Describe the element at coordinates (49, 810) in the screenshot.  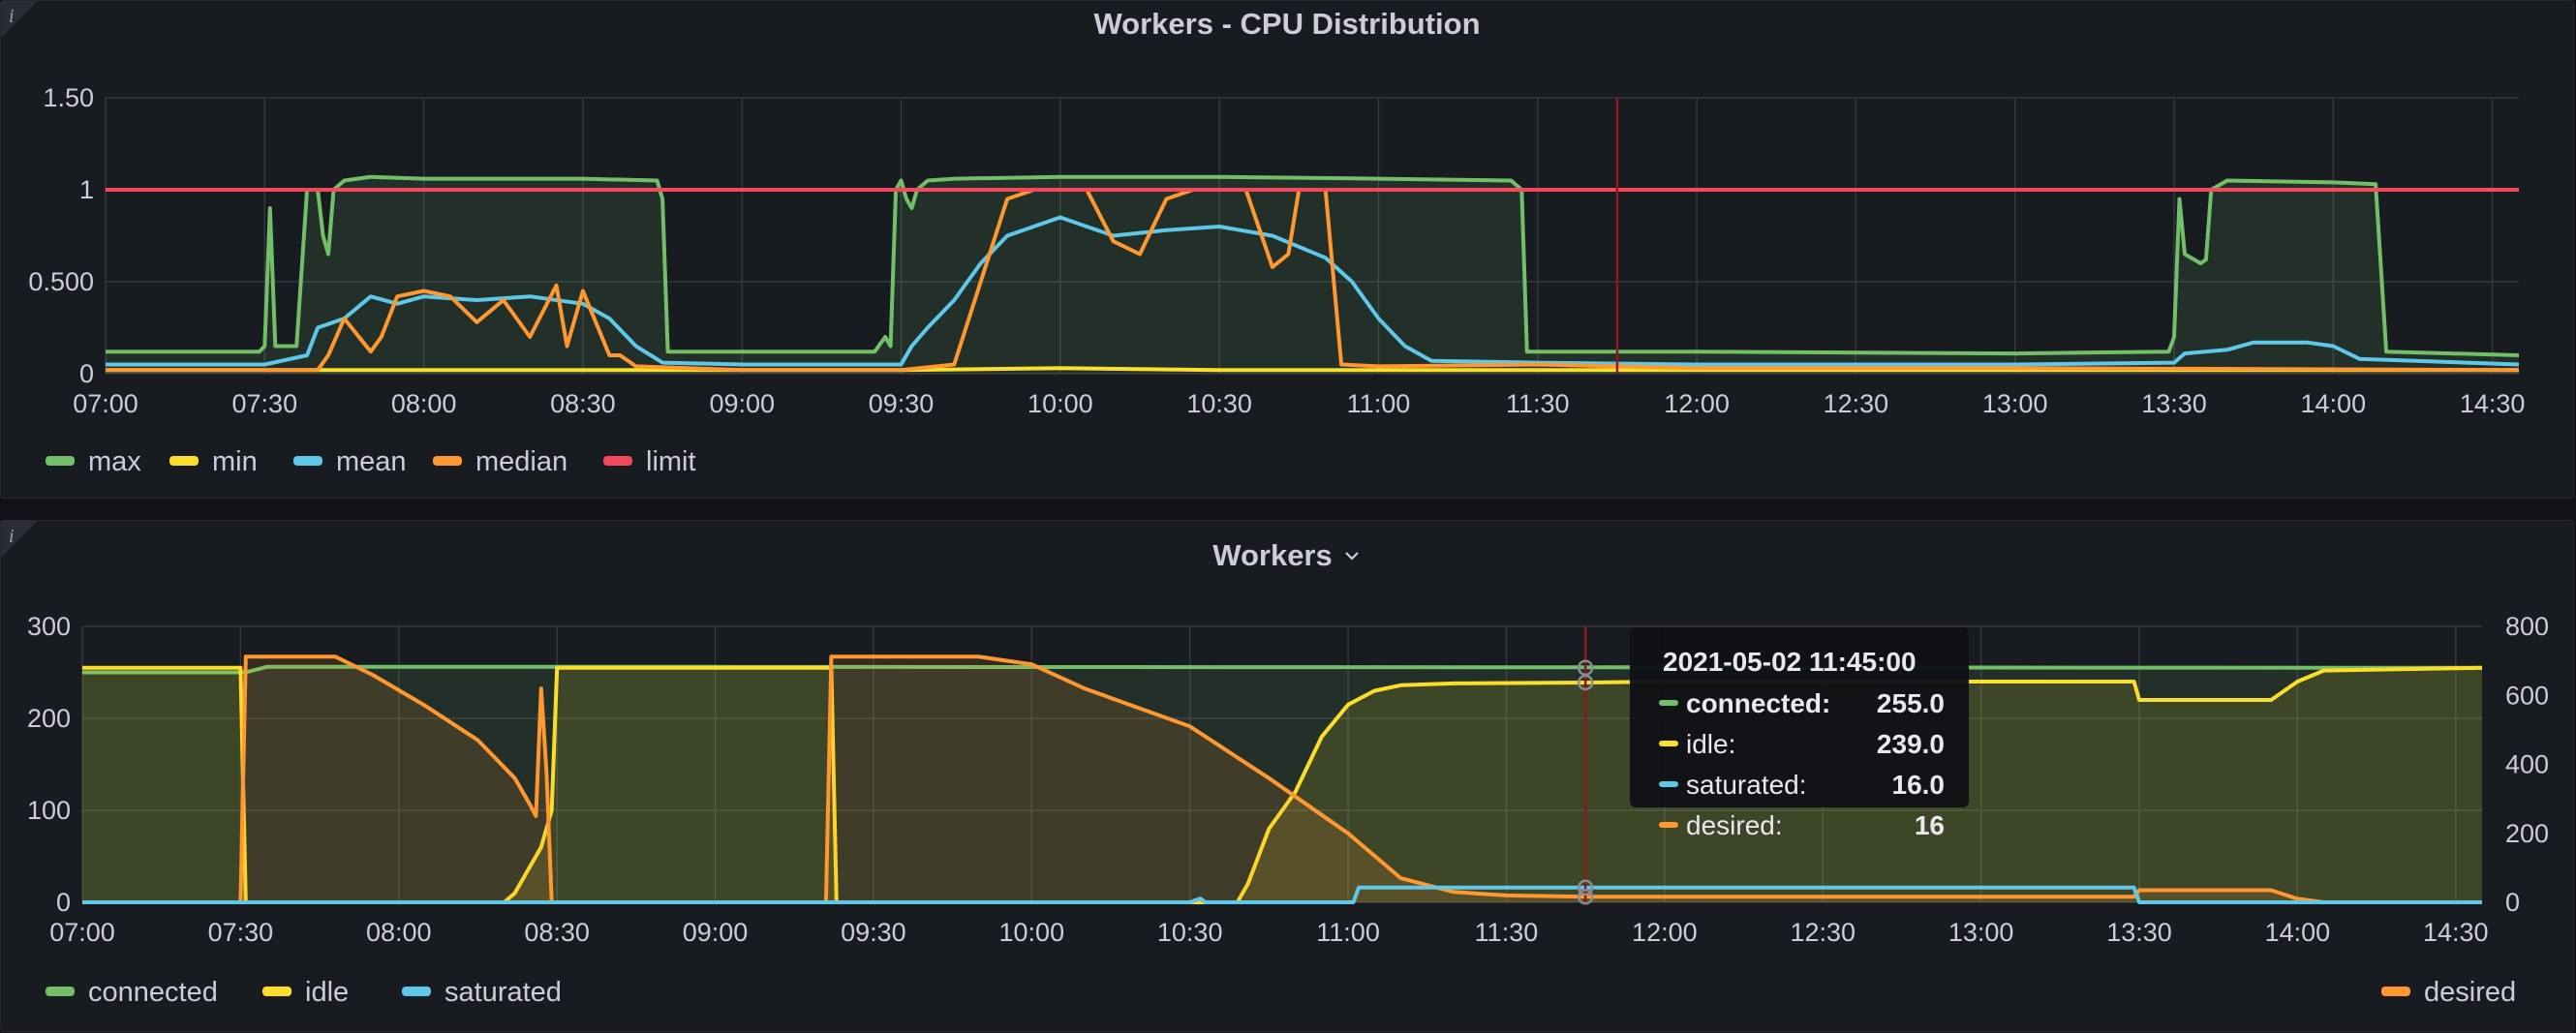
I see `y-left-tick-label: 100` at that location.